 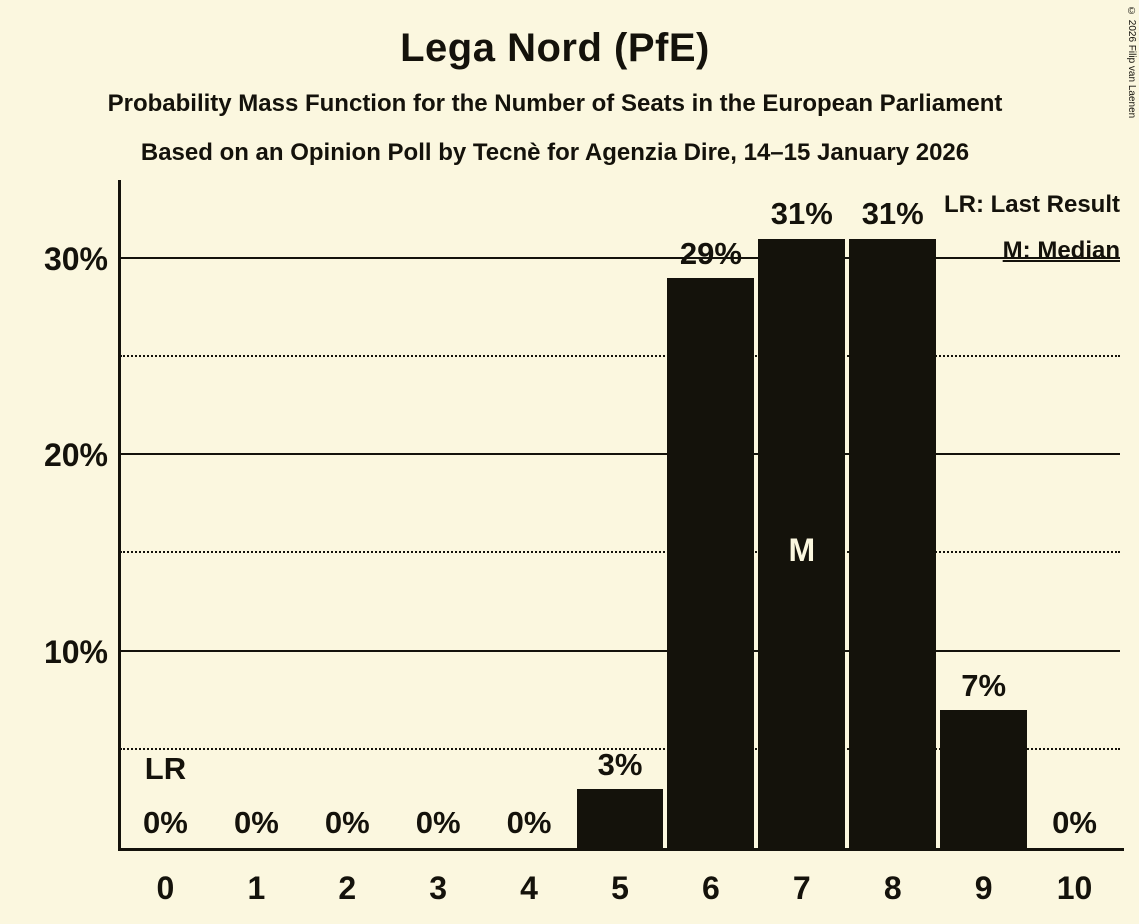 What do you see at coordinates (1131, 62) in the screenshot?
I see `copyright-notice: © 2026 Filip van Laenen` at bounding box center [1131, 62].